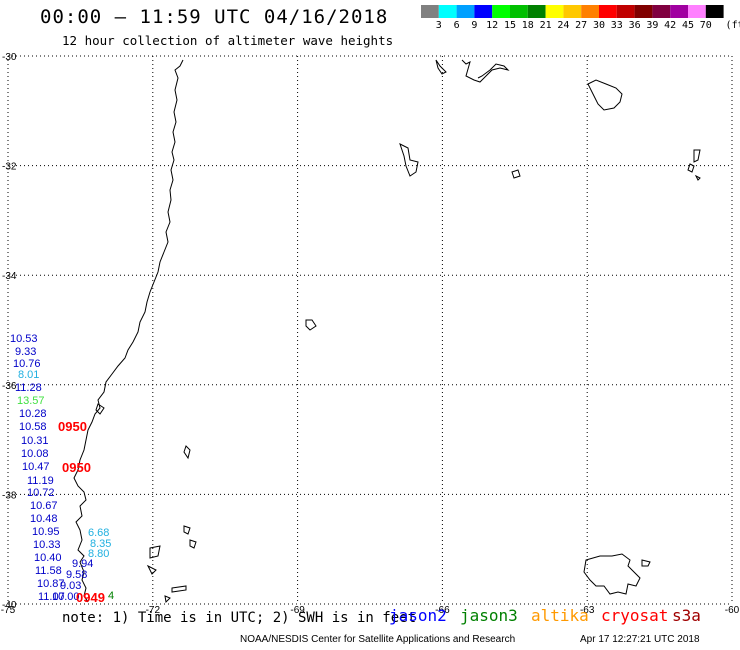 The height and width of the screenshot is (650, 740). What do you see at coordinates (25, 352) in the screenshot?
I see `wave-height-value: 9.33` at bounding box center [25, 352].